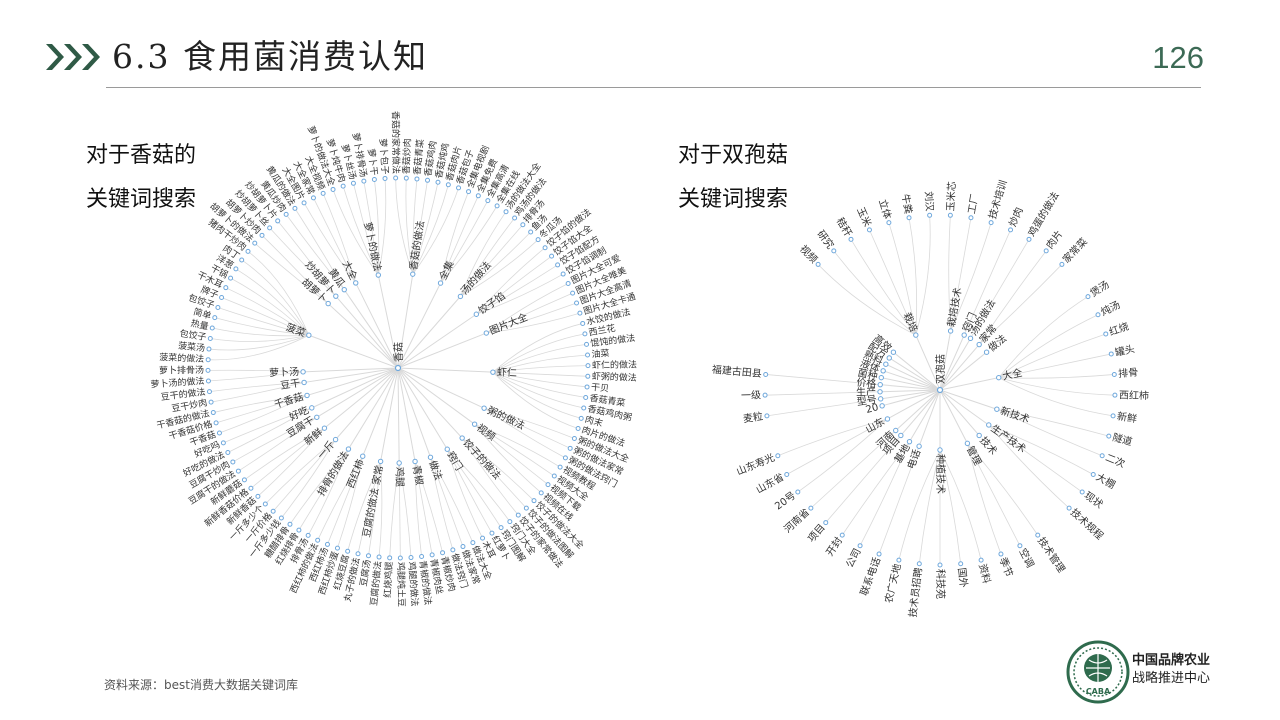 Image resolution: width=1280 pixels, height=720 pixels. Describe the element at coordinates (868, 374) in the screenshot. I see `branch-label: 菌种` at that location.